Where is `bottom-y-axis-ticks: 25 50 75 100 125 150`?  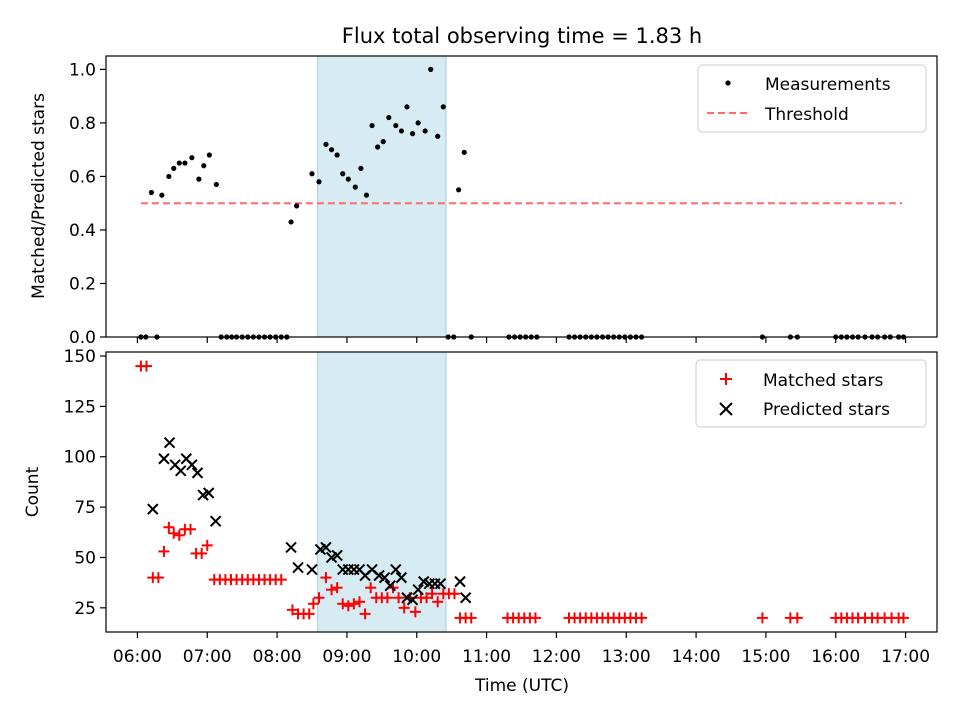 bottom-y-axis-ticks: 25 50 75 100 125 150 is located at coordinates (85, 483).